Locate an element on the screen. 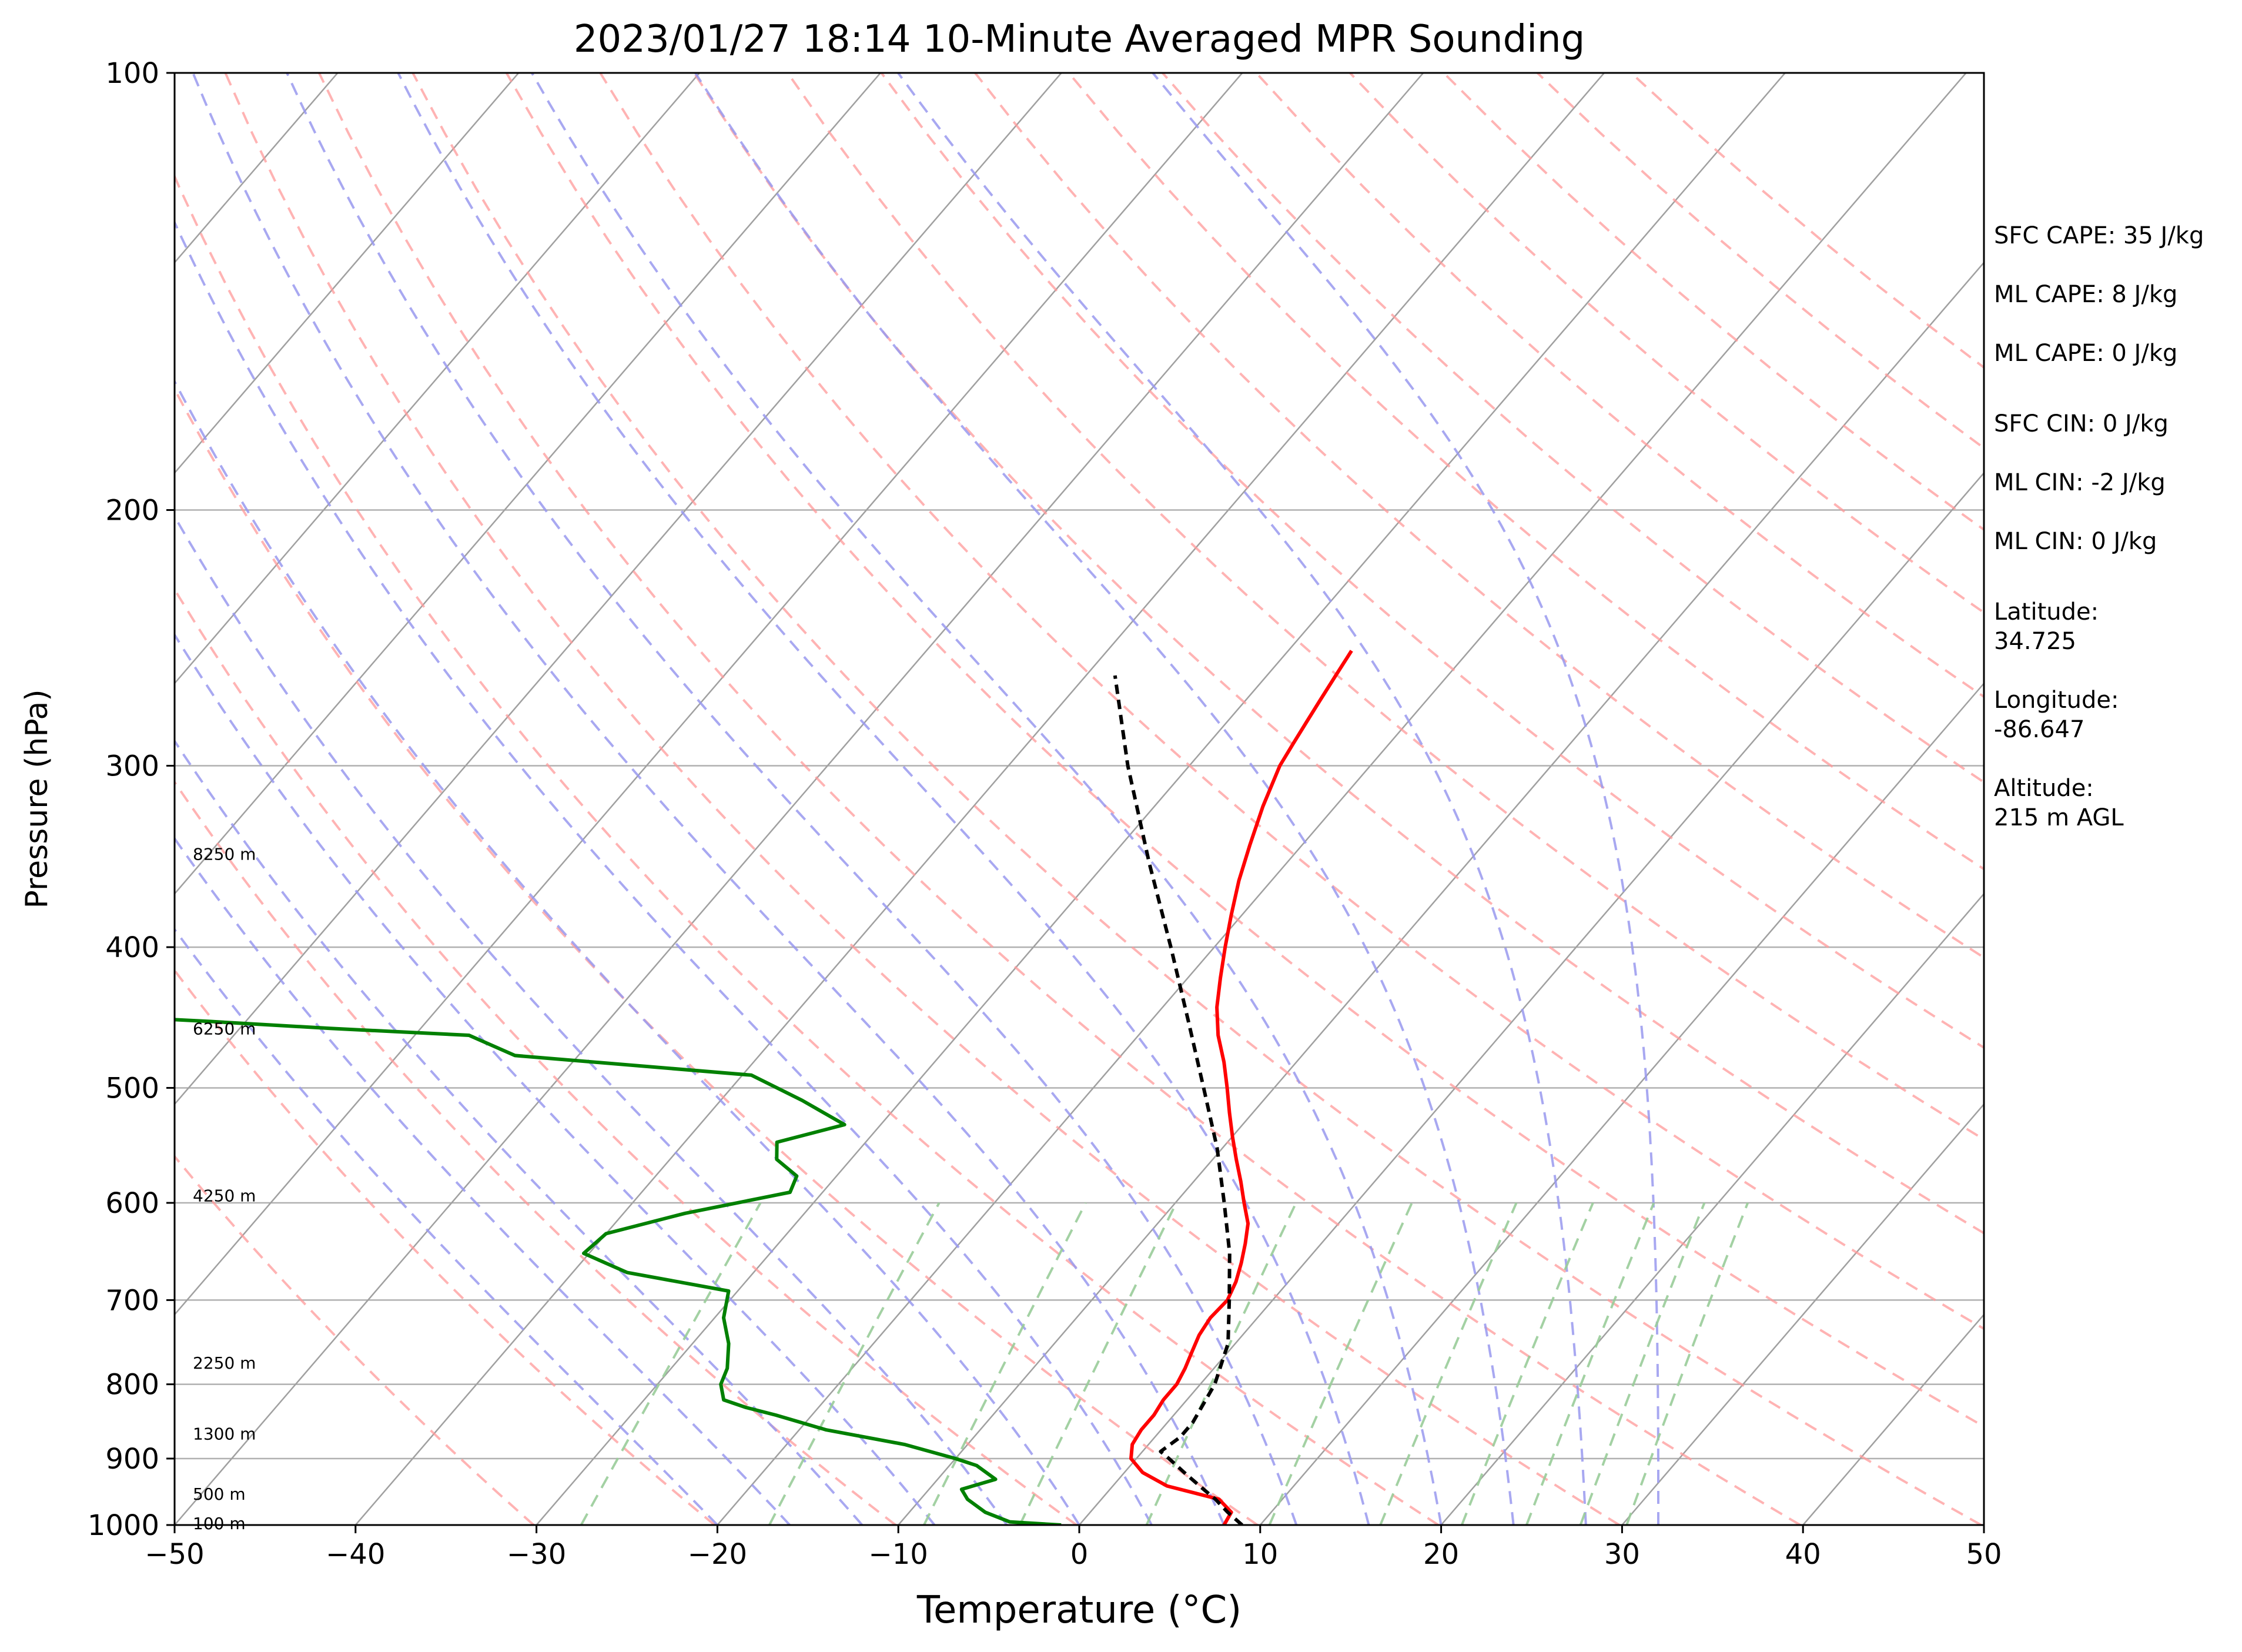 The height and width of the screenshot is (1652, 2242). height-label: 8250 m is located at coordinates (225, 854).